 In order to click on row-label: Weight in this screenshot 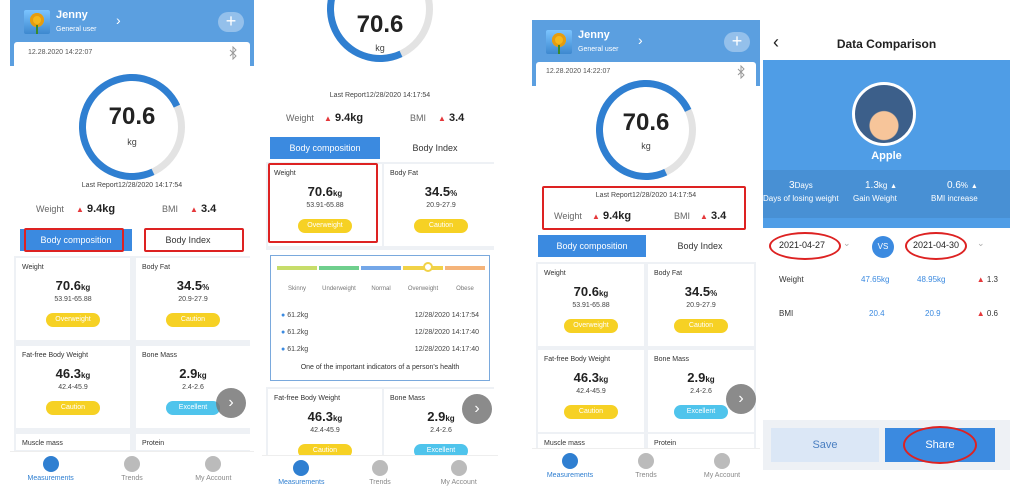, I will do `click(791, 279)`.